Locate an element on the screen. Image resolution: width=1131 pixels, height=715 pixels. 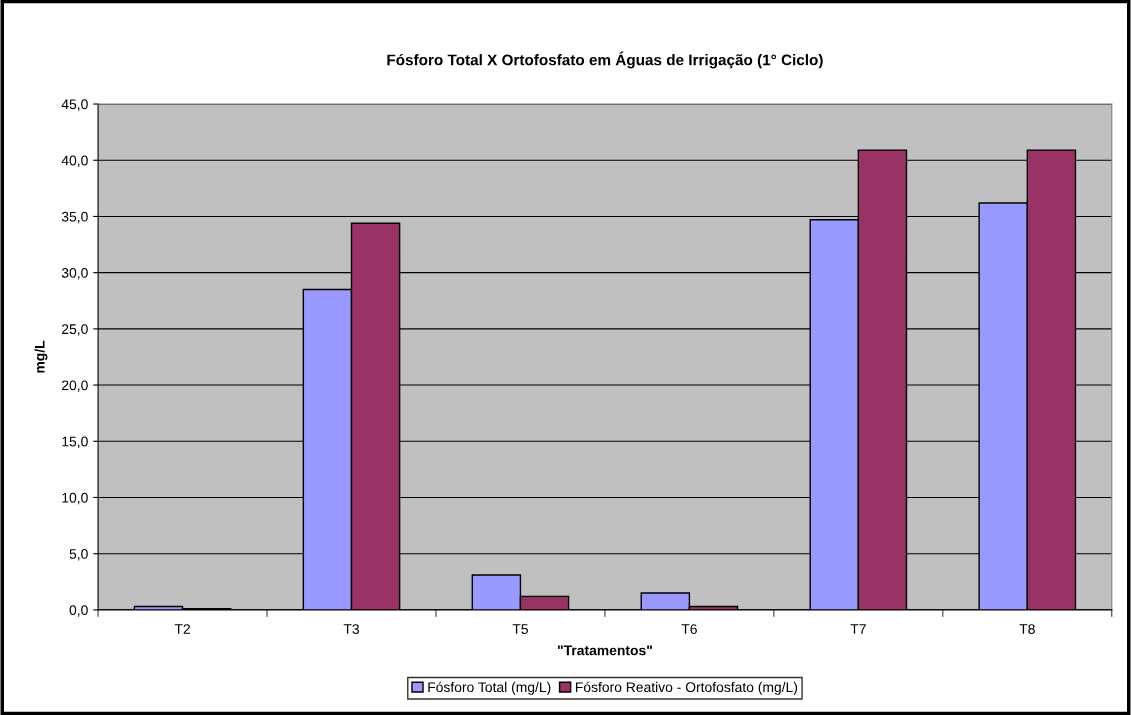
y-tick-label: 0,0 is located at coordinates (78, 611).